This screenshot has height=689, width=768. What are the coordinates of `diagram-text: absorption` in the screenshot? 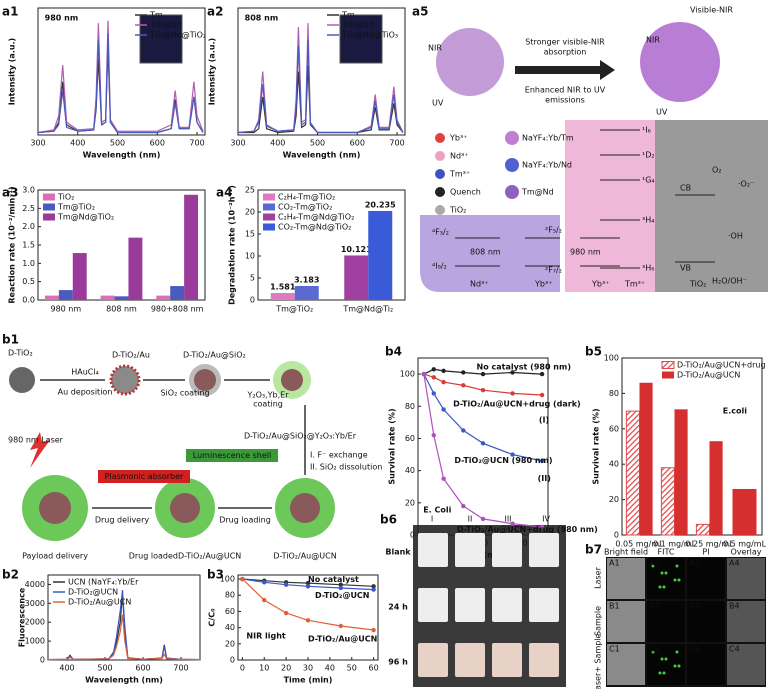 It's located at (565, 52).